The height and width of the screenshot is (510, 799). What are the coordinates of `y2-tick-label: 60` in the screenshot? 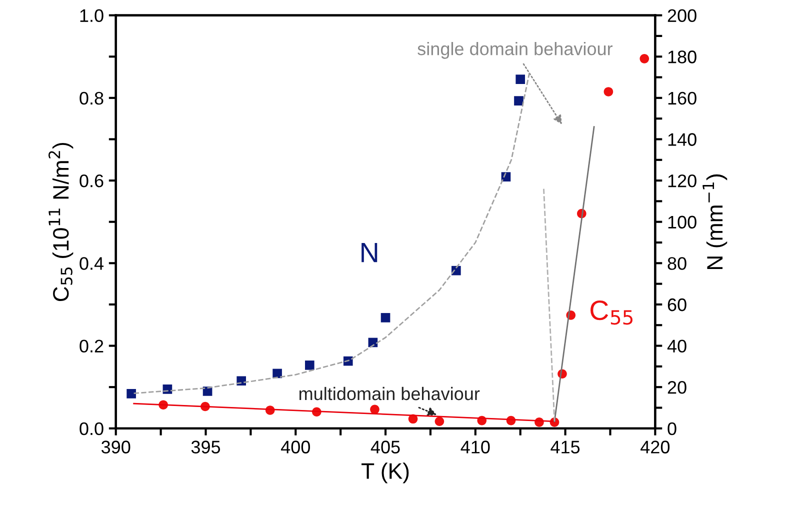 It's located at (677, 305).